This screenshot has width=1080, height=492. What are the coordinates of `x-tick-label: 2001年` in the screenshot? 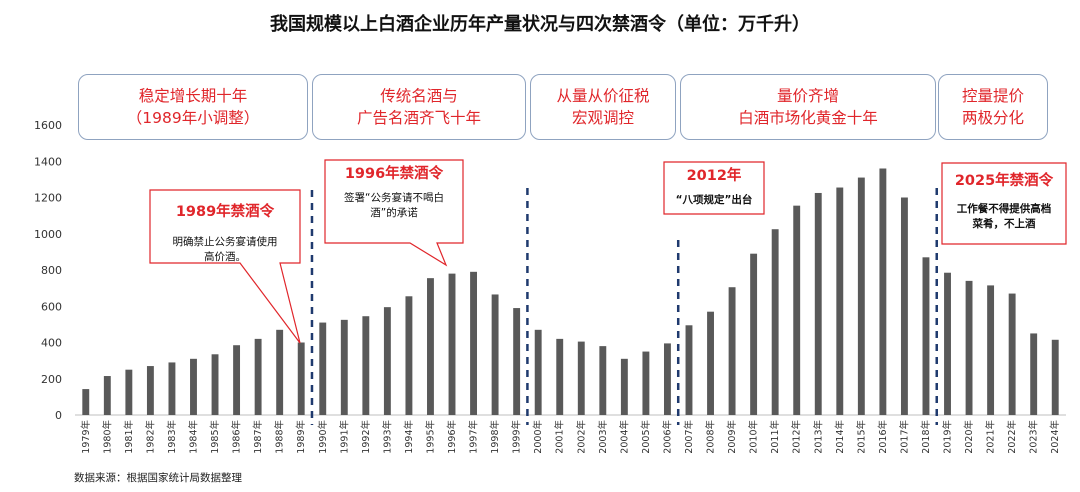 It's located at (560, 437).